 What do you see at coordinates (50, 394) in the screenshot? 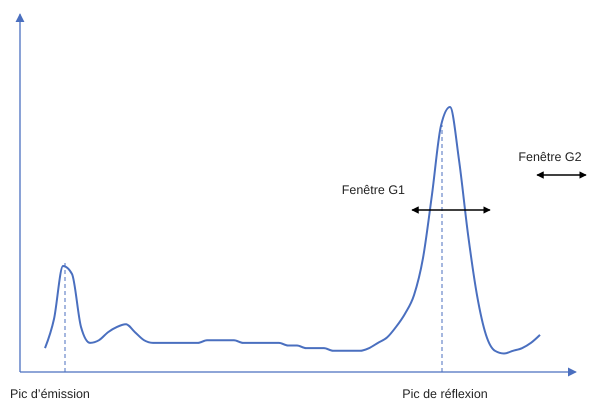
I see `text: Pic d’émission` at bounding box center [50, 394].